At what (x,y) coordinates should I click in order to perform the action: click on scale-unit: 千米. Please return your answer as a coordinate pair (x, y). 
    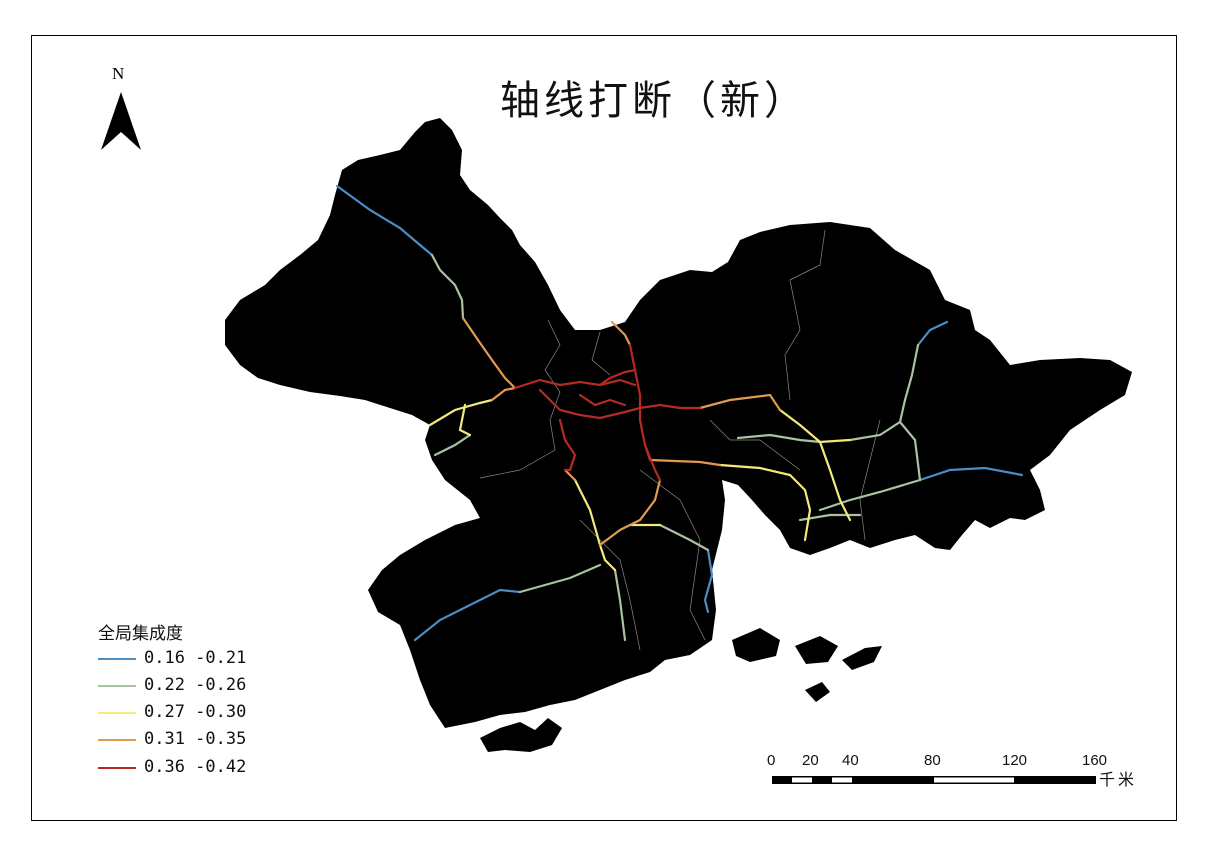
    Looking at the image, I should click on (1118, 779).